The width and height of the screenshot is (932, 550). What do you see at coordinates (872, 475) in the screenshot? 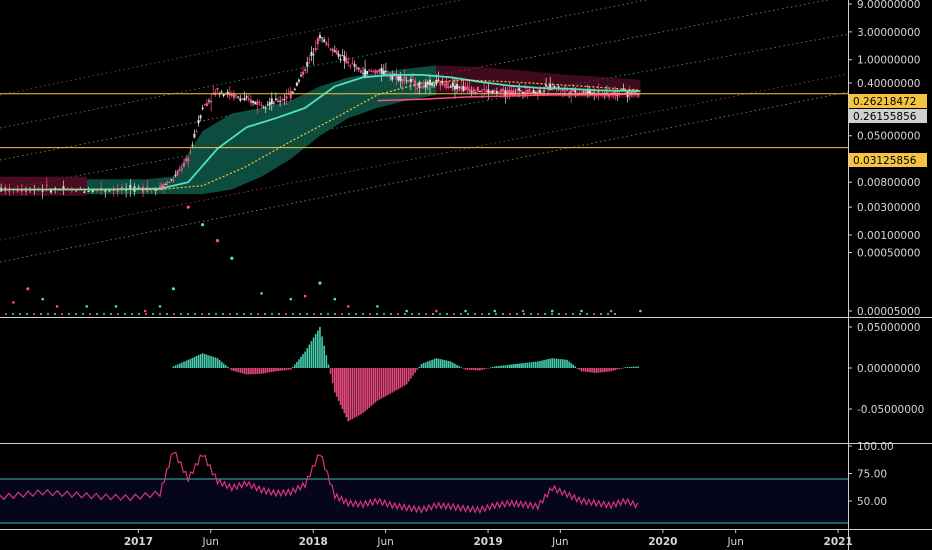
I see `rsi-tick-label: 75.00` at bounding box center [872, 475].